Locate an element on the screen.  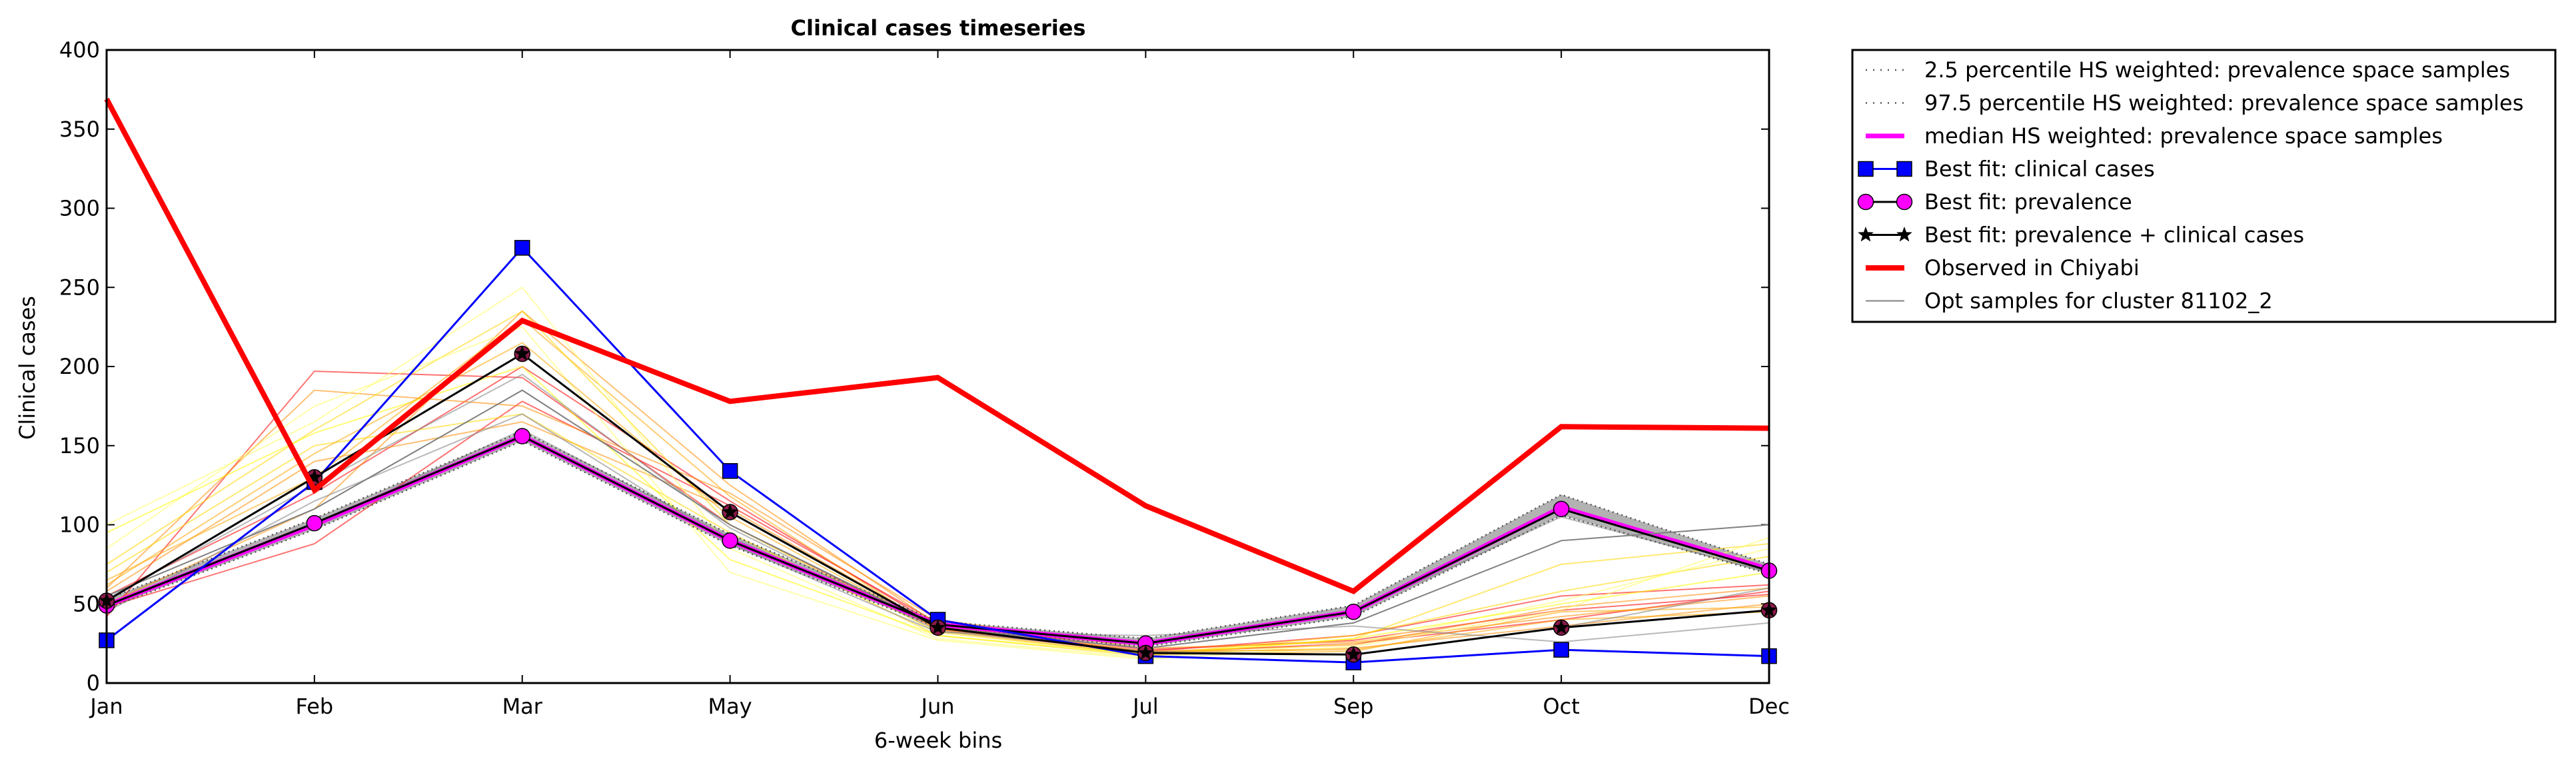
y-tick-label: 150 is located at coordinates (80, 446).